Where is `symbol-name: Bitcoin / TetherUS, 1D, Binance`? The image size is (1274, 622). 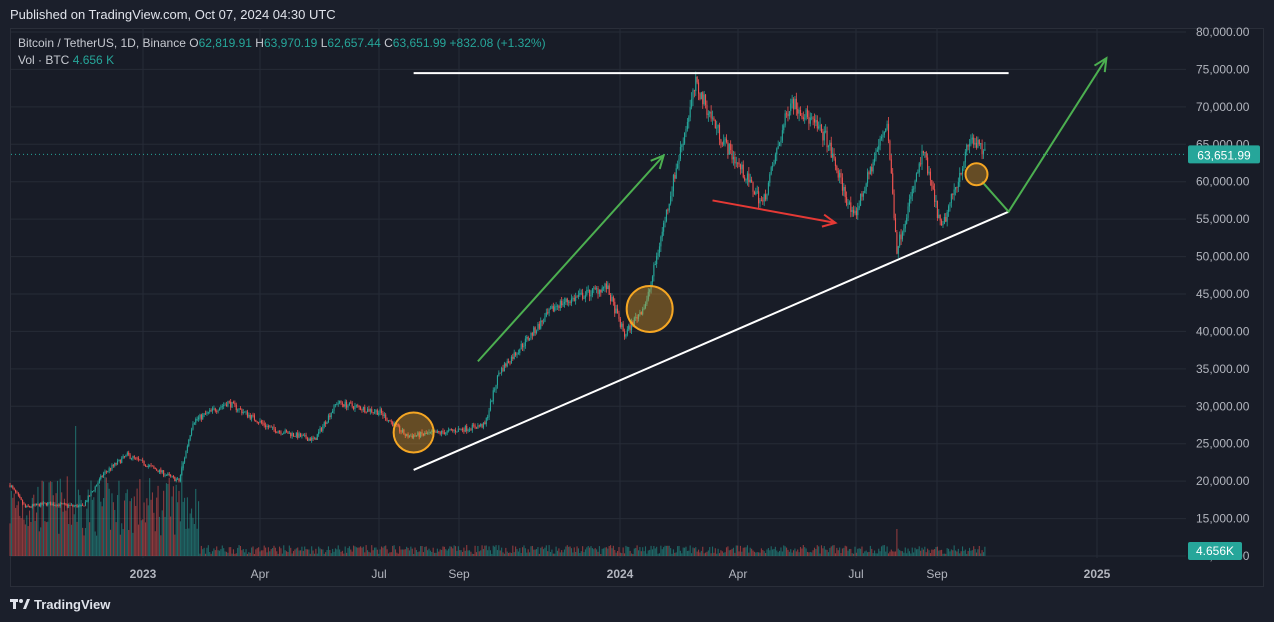
symbol-name: Bitcoin / TetherUS, 1D, Binance is located at coordinates (102, 43).